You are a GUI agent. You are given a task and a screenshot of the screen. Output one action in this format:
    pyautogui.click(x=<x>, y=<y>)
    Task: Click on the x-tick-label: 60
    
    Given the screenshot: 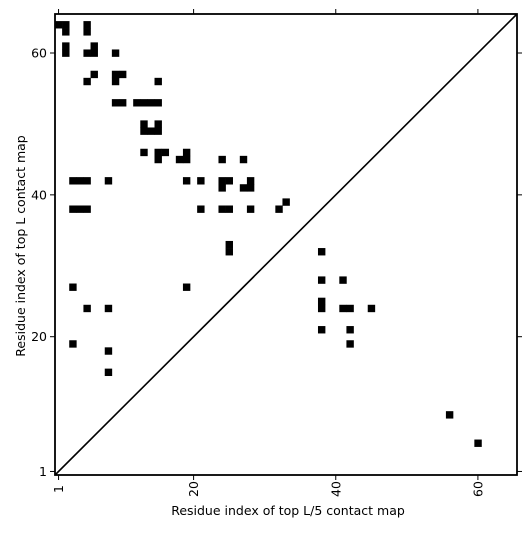 What is the action you would take?
    pyautogui.click(x=477, y=489)
    